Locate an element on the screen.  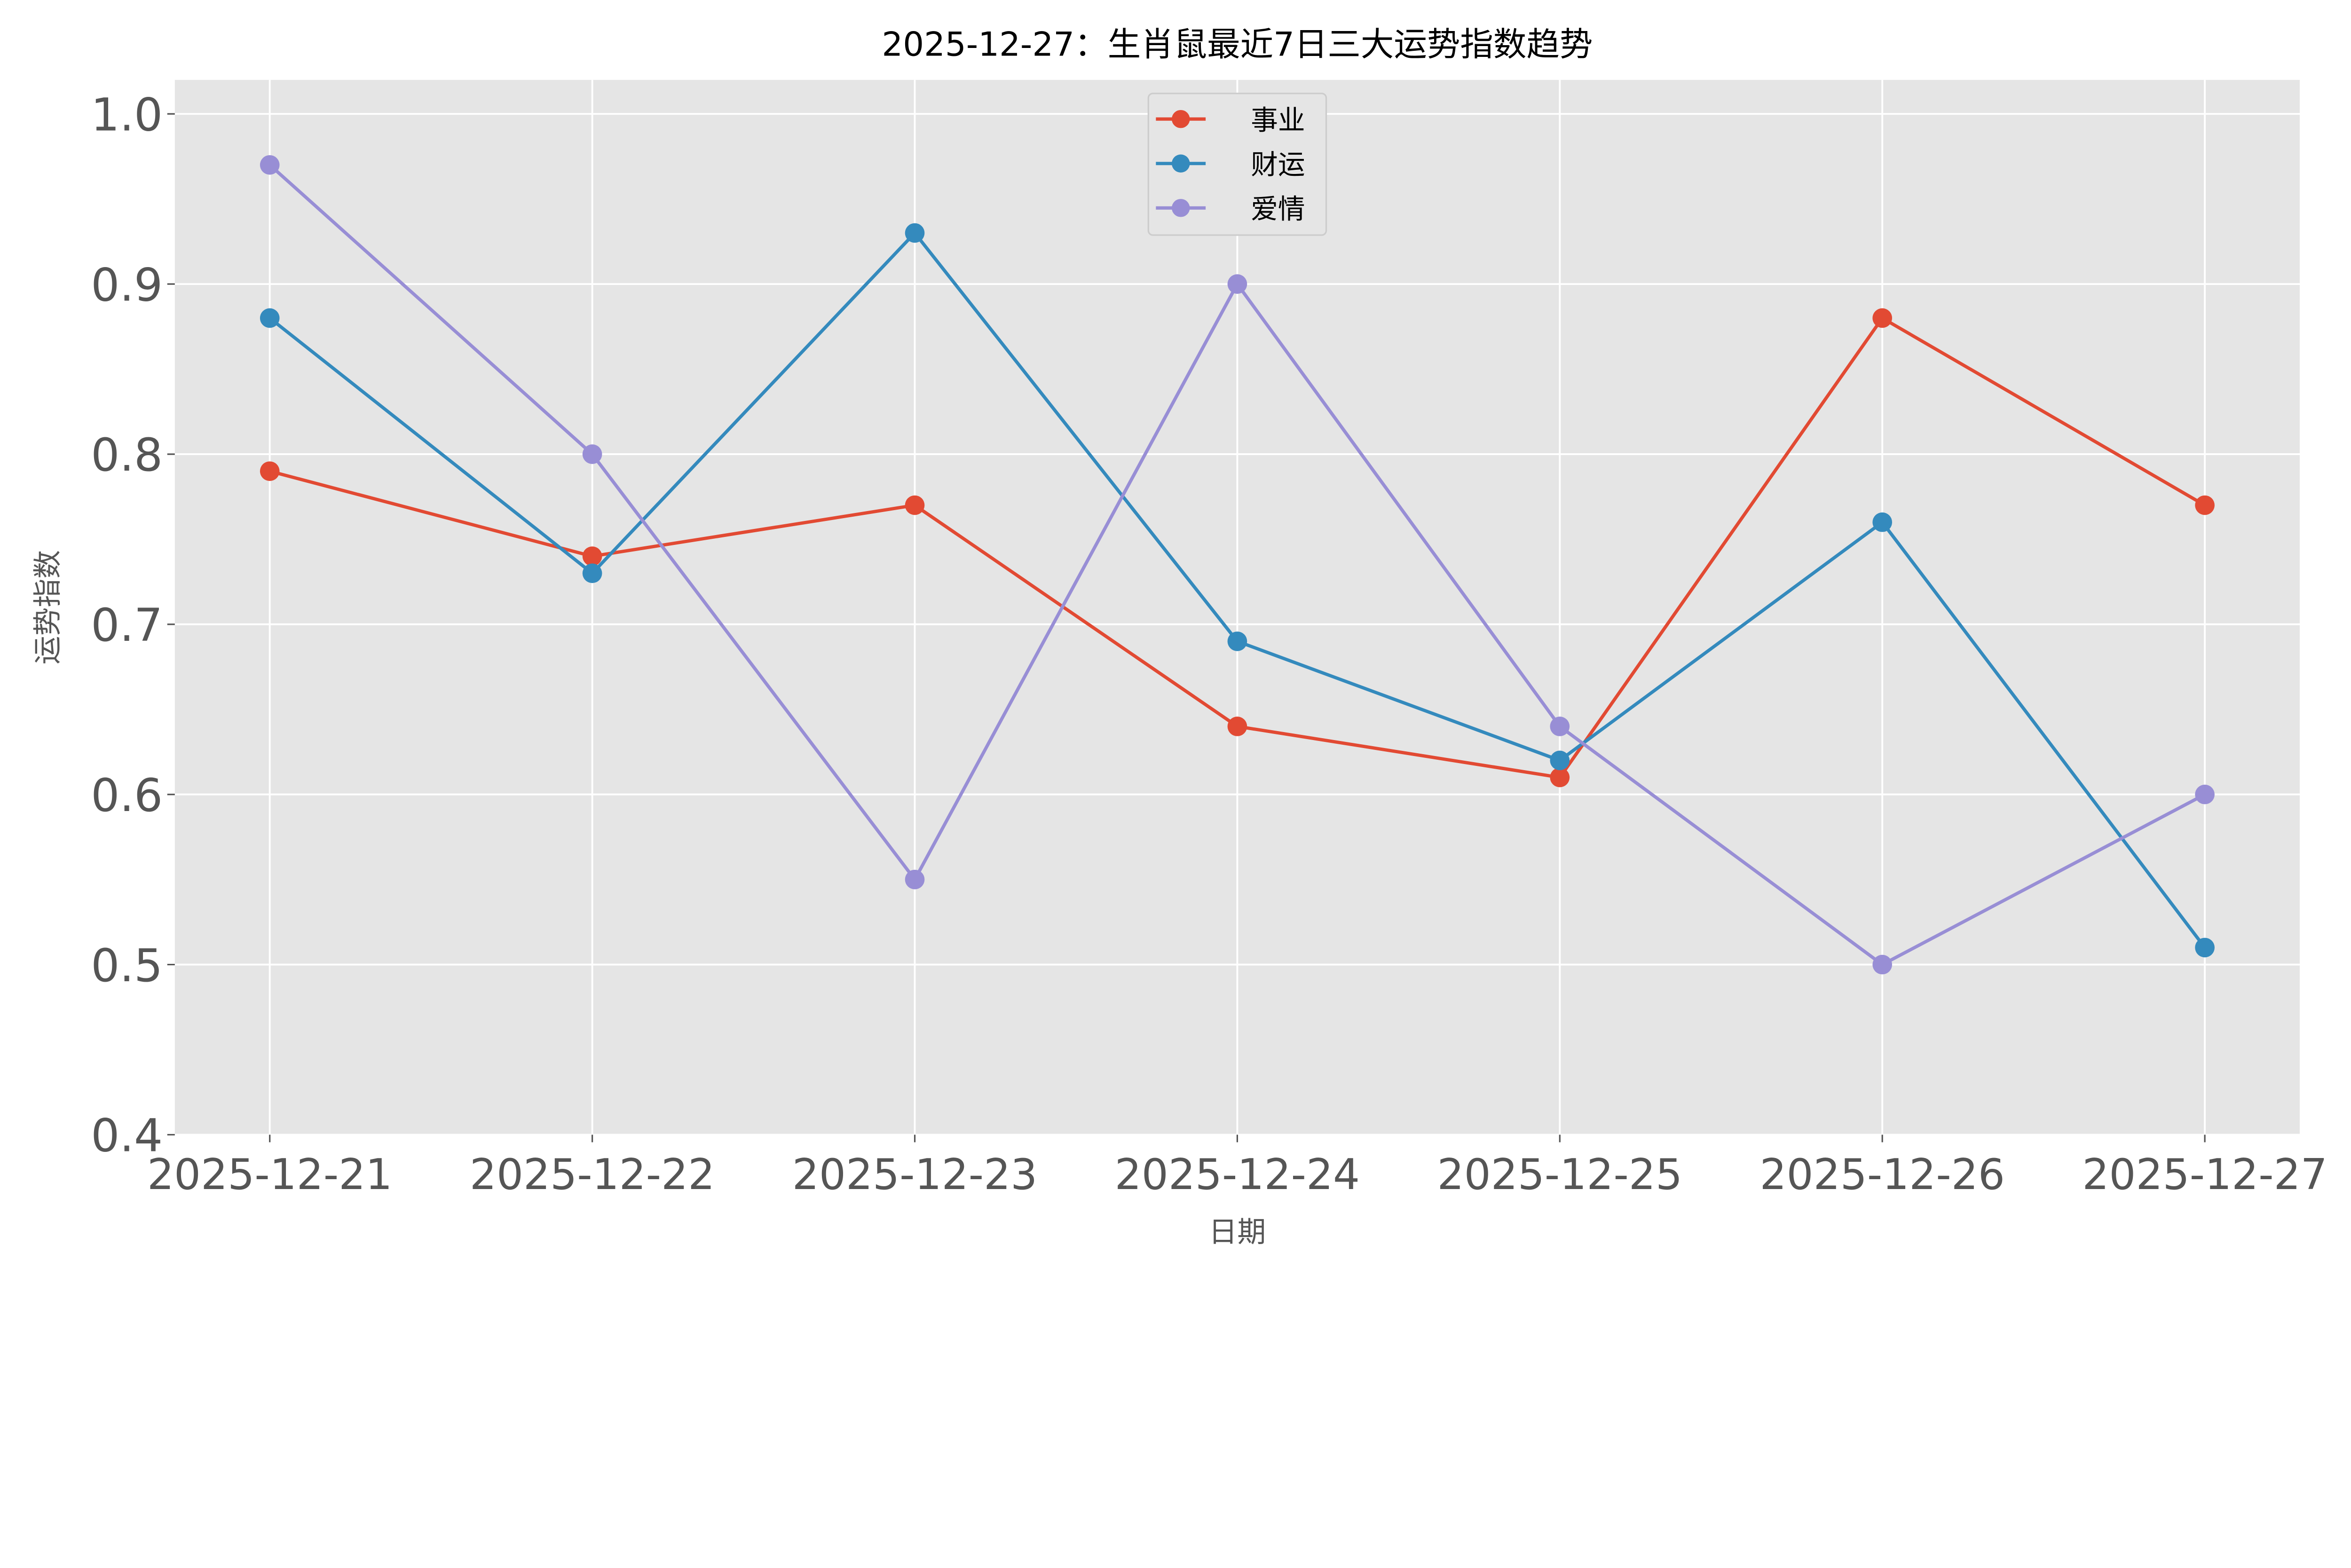
x-tick-label: 2025-12-22 is located at coordinates (592, 1175).